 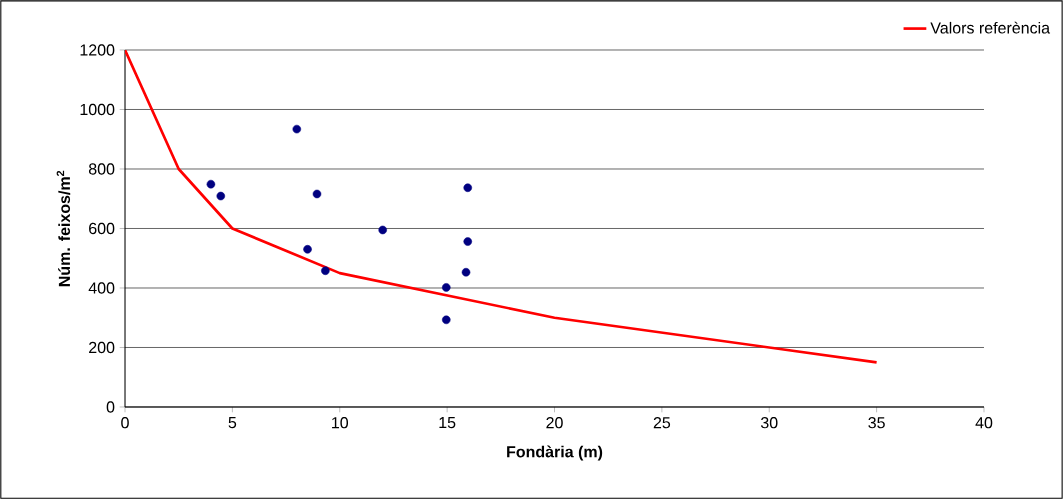 I want to click on x-tick-label: 35, so click(x=876, y=423).